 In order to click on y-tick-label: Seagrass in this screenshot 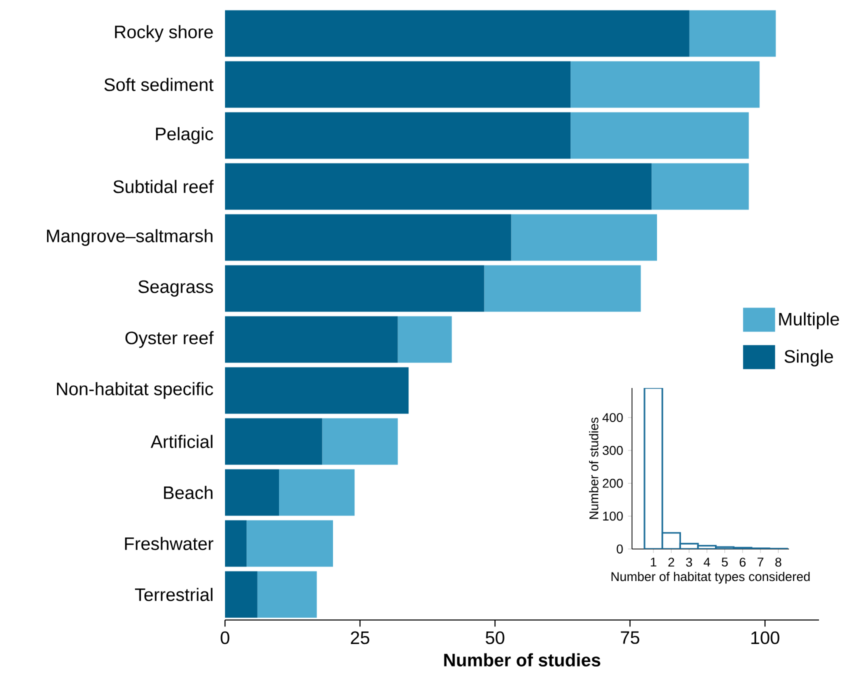, I will do `click(175, 288)`.